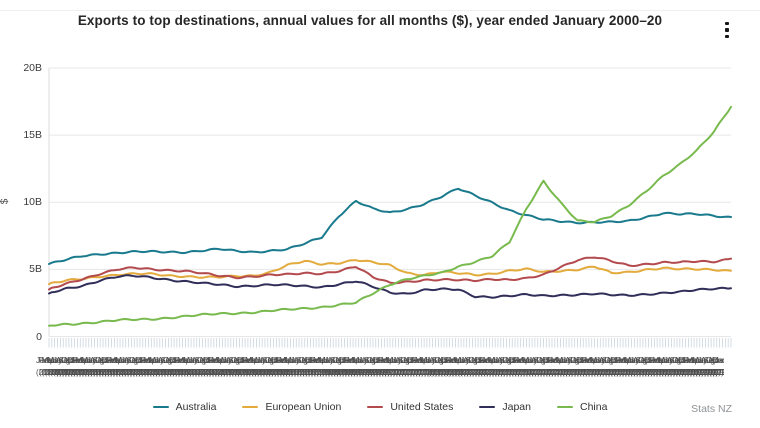 The width and height of the screenshot is (760, 428). I want to click on series-line-united-states, so click(390, 273).